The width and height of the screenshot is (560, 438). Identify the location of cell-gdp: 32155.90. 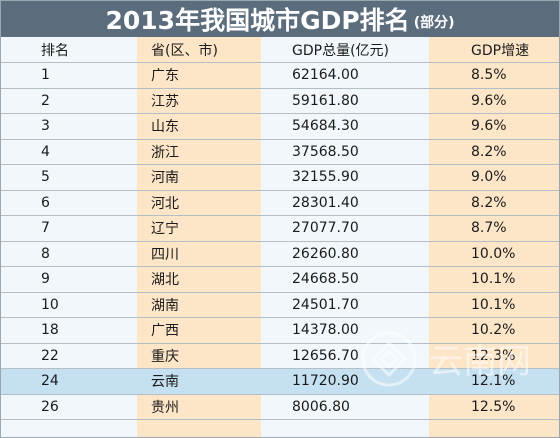
(325, 177).